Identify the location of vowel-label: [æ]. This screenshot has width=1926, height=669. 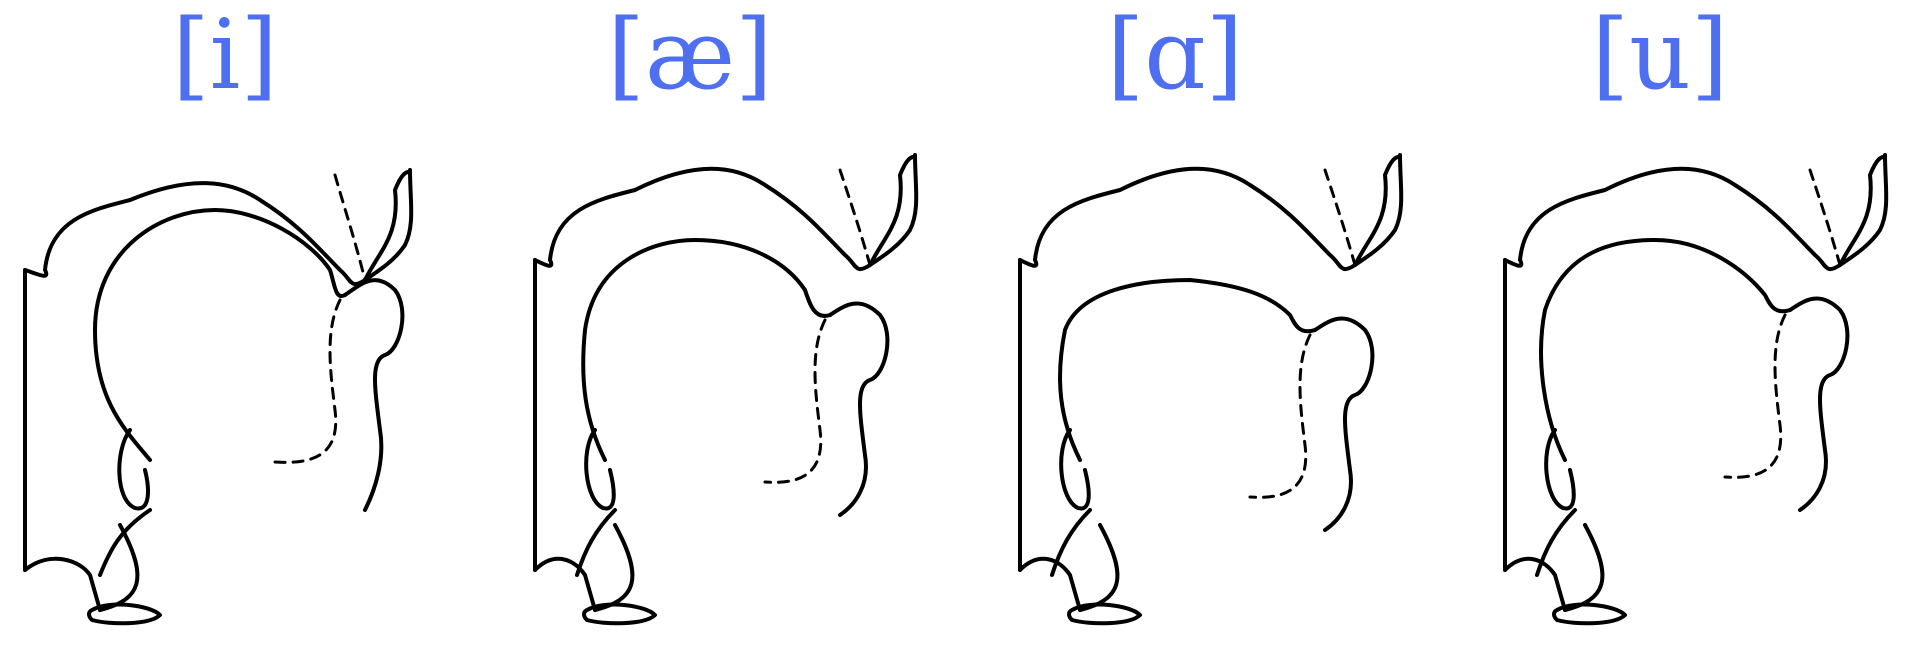
(690, 55).